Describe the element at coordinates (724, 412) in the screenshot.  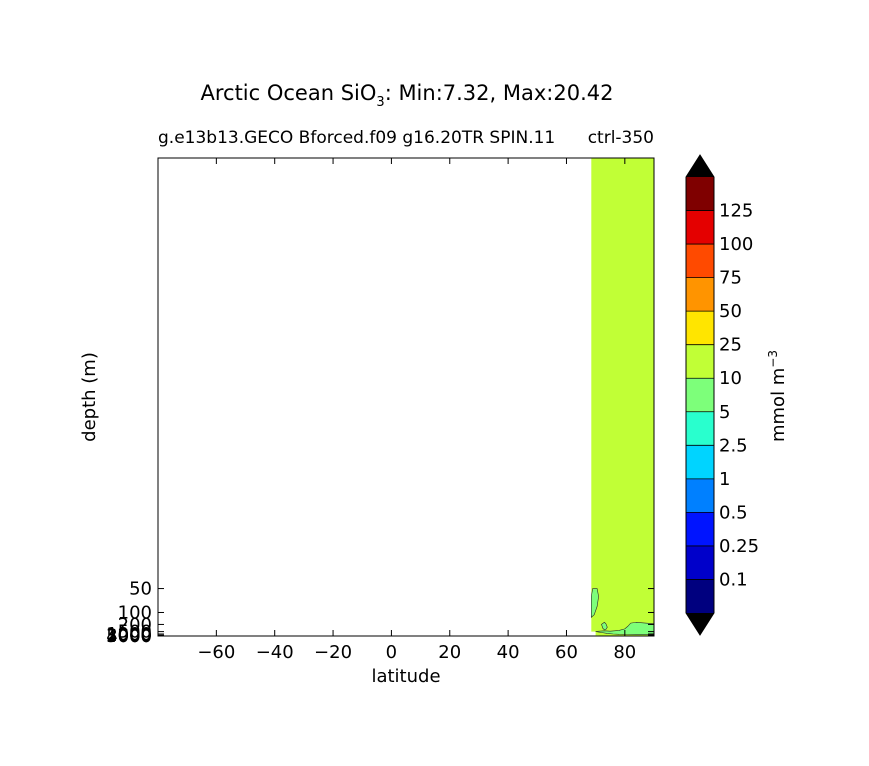
I see `colorbar-tick-label: 5` at that location.